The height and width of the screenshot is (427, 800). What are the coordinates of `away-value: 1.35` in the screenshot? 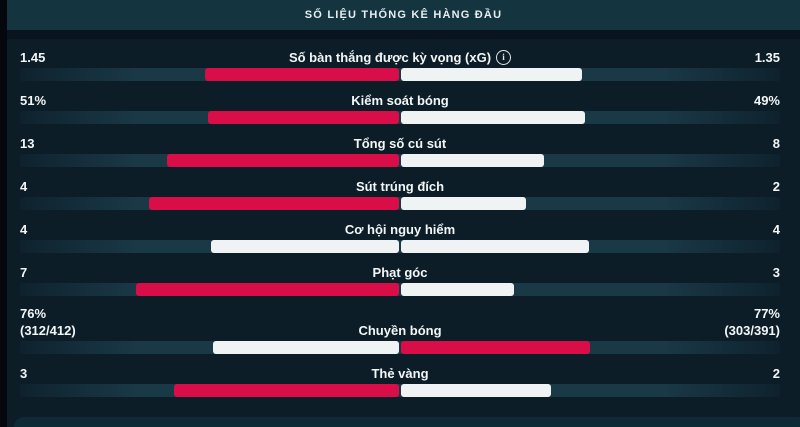 It's located at (767, 57).